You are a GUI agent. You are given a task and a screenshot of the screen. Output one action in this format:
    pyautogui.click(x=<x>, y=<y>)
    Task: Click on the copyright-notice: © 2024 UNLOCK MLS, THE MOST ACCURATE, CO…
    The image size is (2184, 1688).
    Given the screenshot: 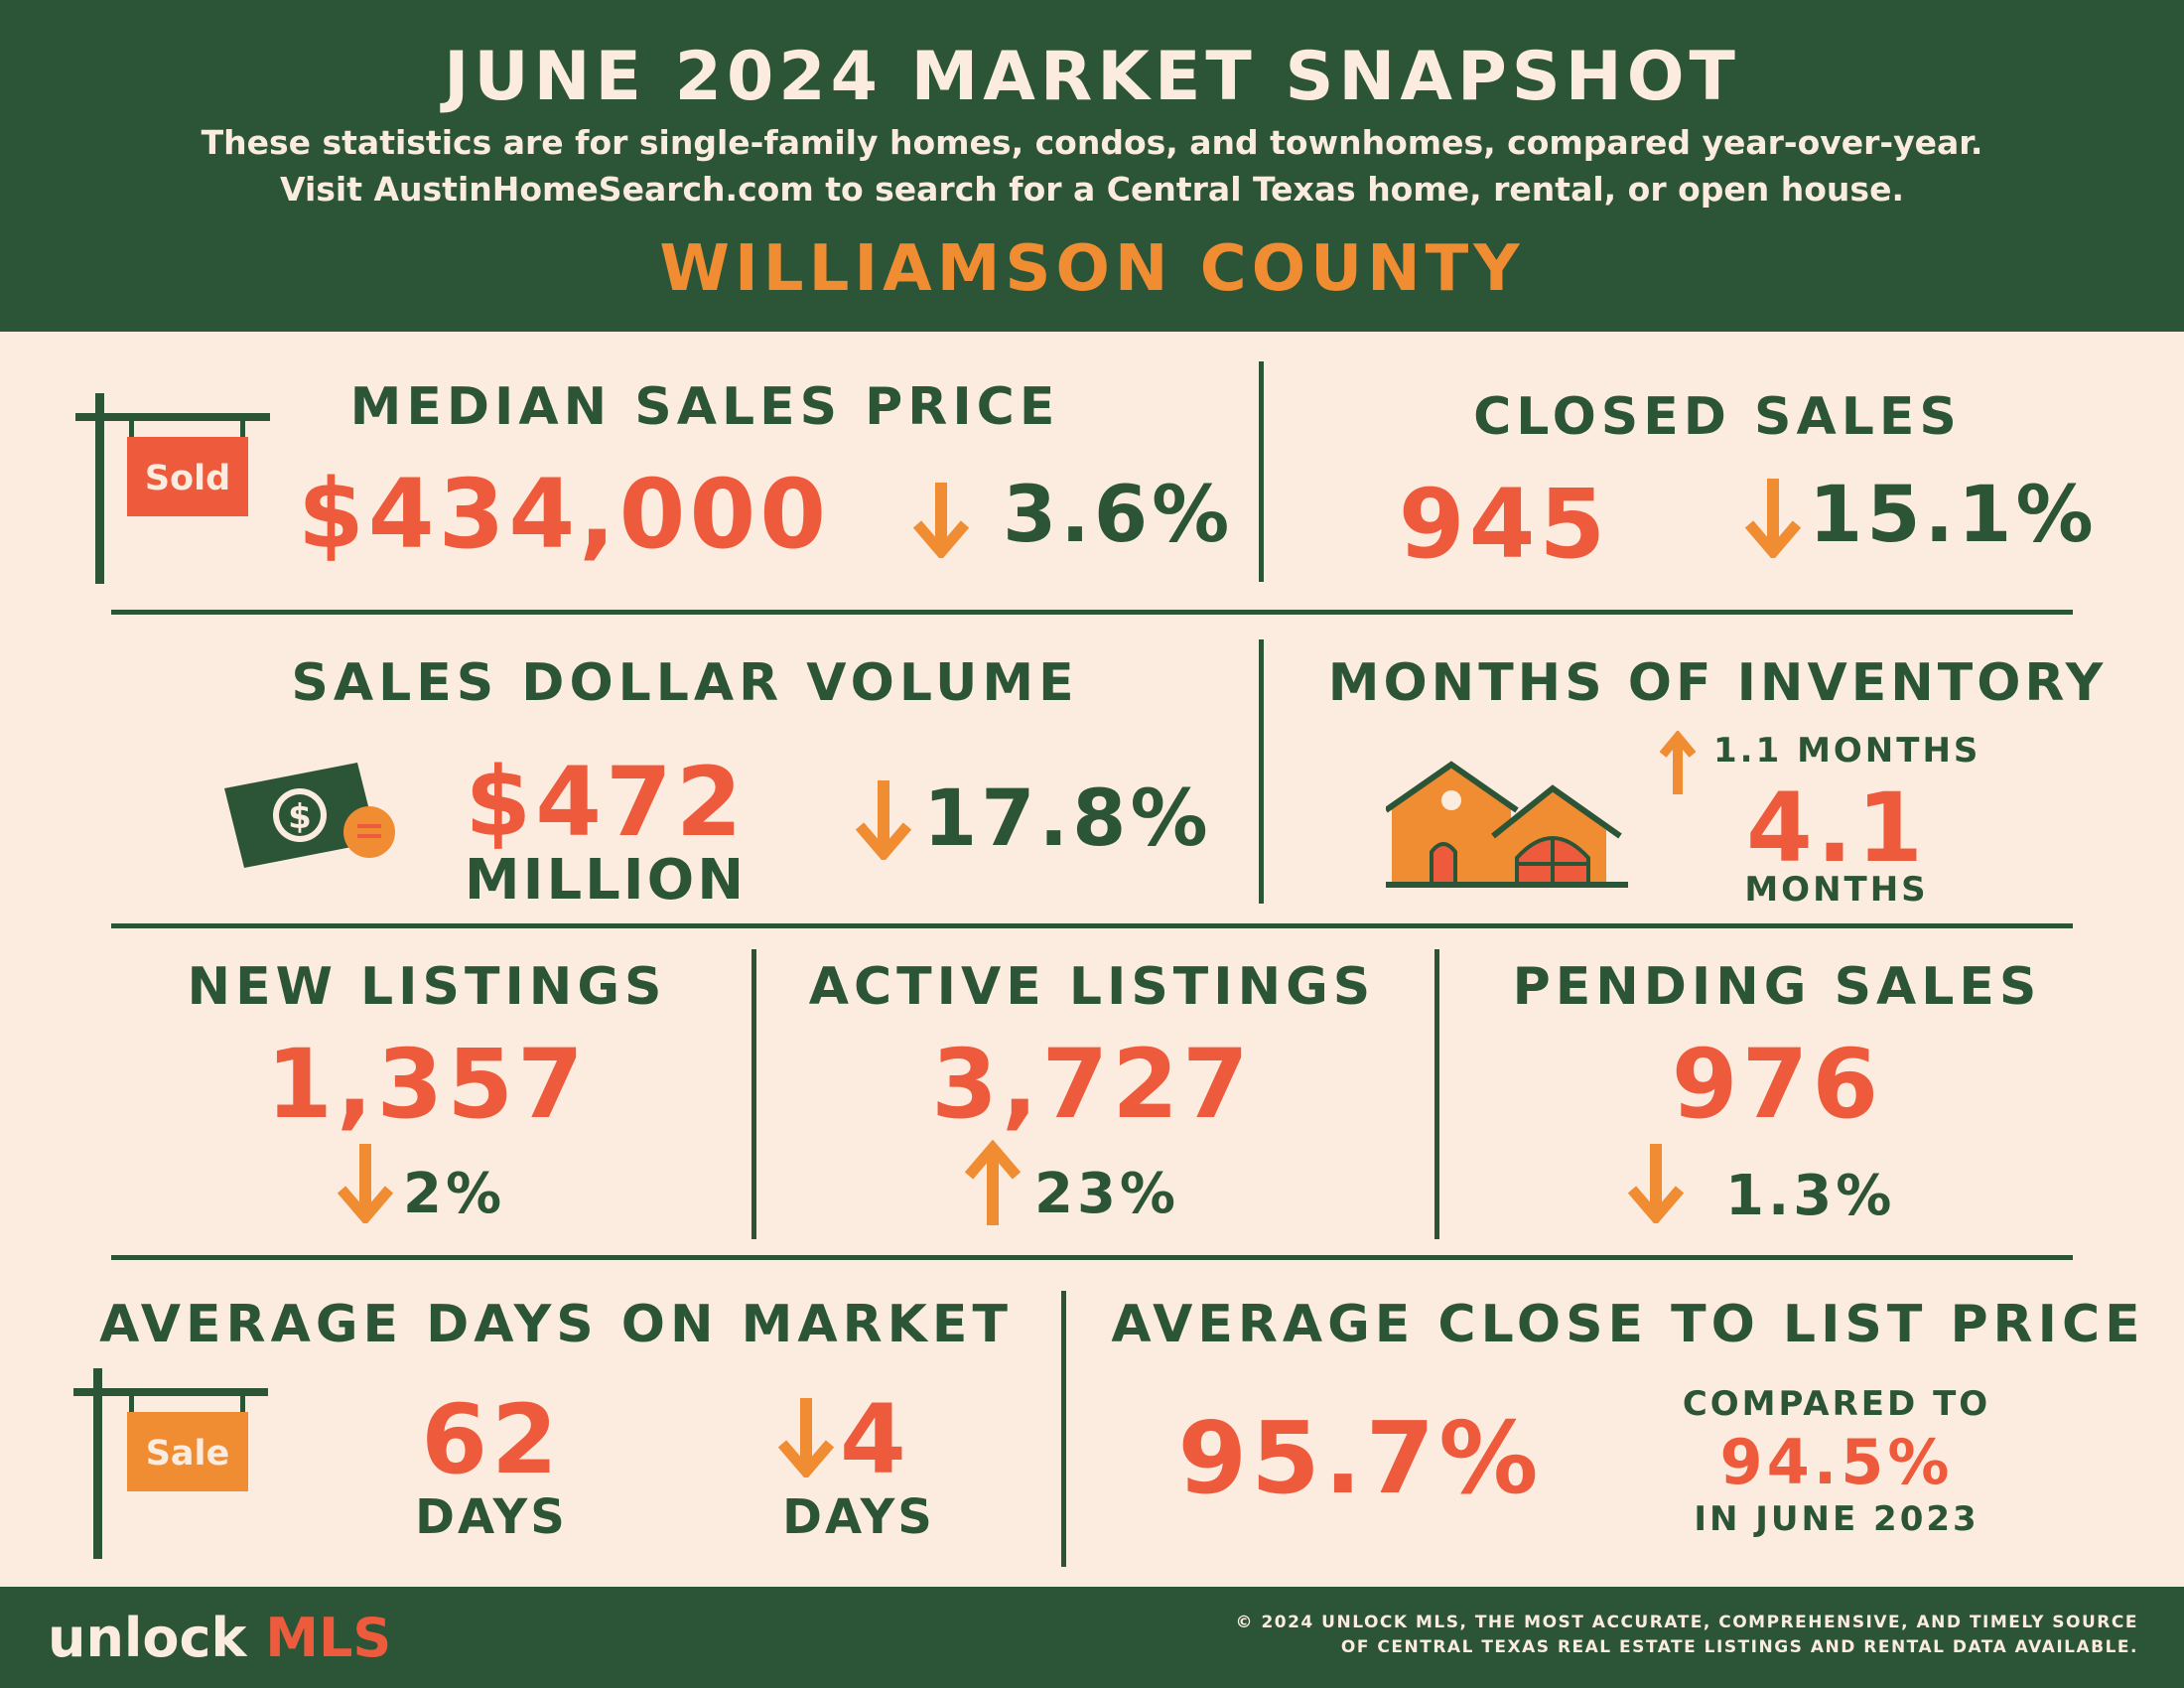 What is the action you would take?
    pyautogui.click(x=1687, y=1635)
    